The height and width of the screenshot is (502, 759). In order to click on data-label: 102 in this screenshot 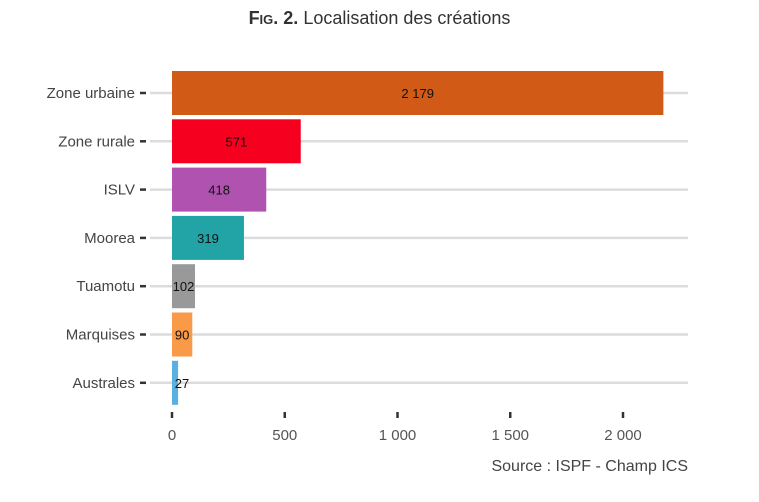, I will do `click(184, 286)`.